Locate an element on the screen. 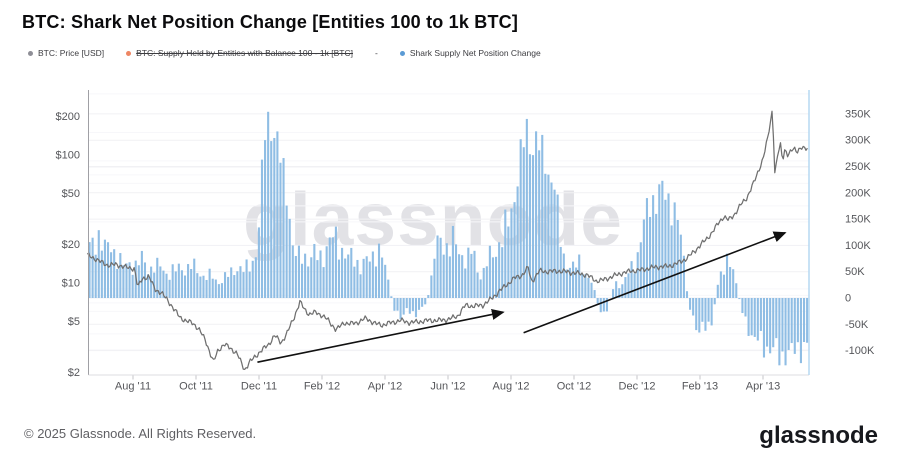 Image resolution: width=900 pixels, height=460 pixels. svg-text: Dec '11 is located at coordinates (259, 387).